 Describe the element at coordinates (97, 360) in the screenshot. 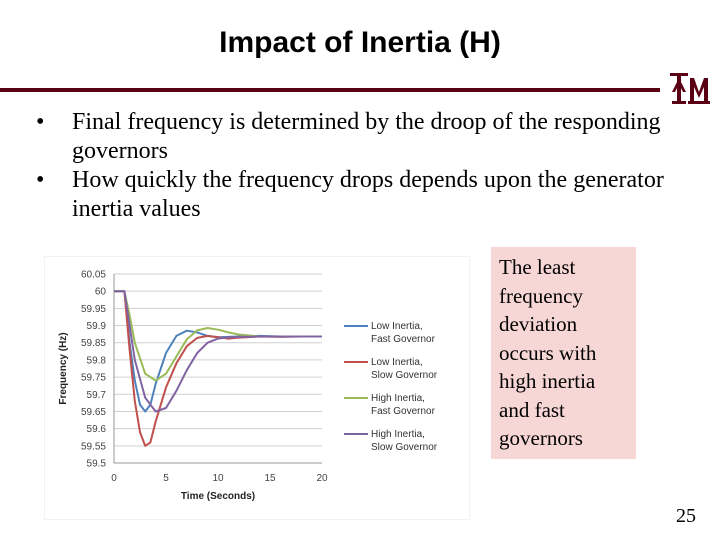

I see `y-tick-label: 59.8` at that location.